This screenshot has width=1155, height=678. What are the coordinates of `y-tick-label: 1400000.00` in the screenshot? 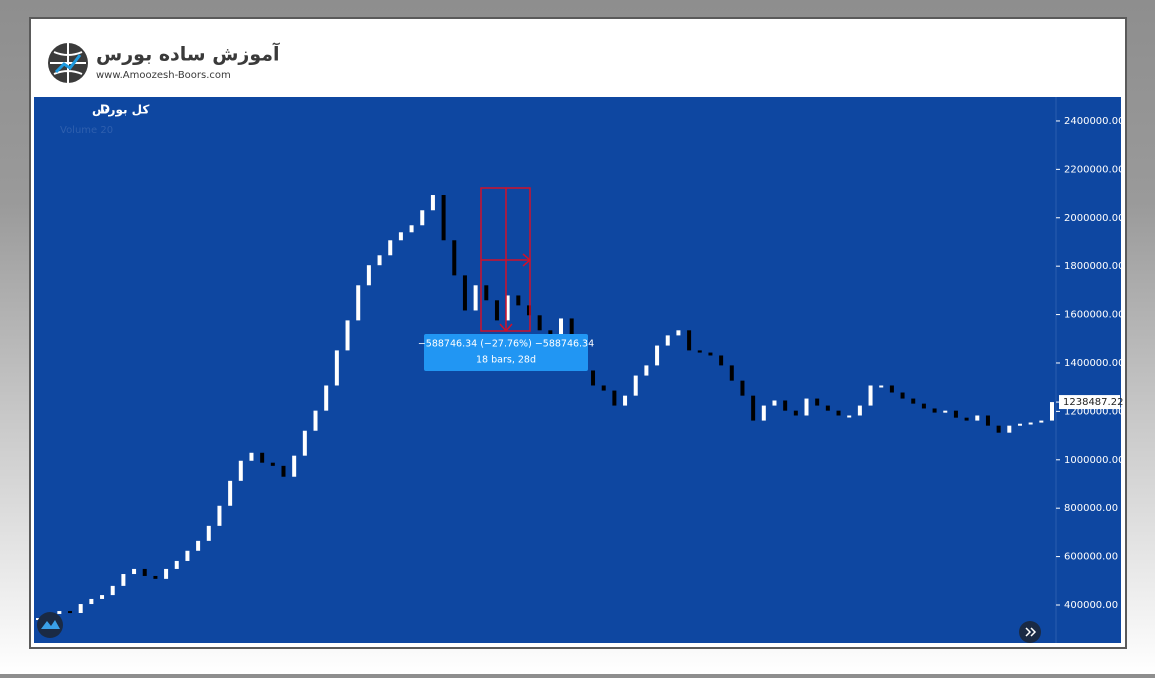 It's located at (1094, 363).